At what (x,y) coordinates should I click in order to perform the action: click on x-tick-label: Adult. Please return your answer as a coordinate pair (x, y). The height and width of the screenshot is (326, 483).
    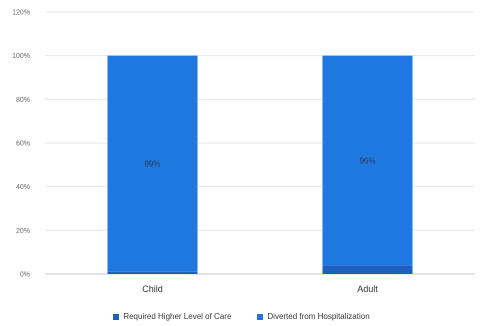
    Looking at the image, I should click on (367, 289).